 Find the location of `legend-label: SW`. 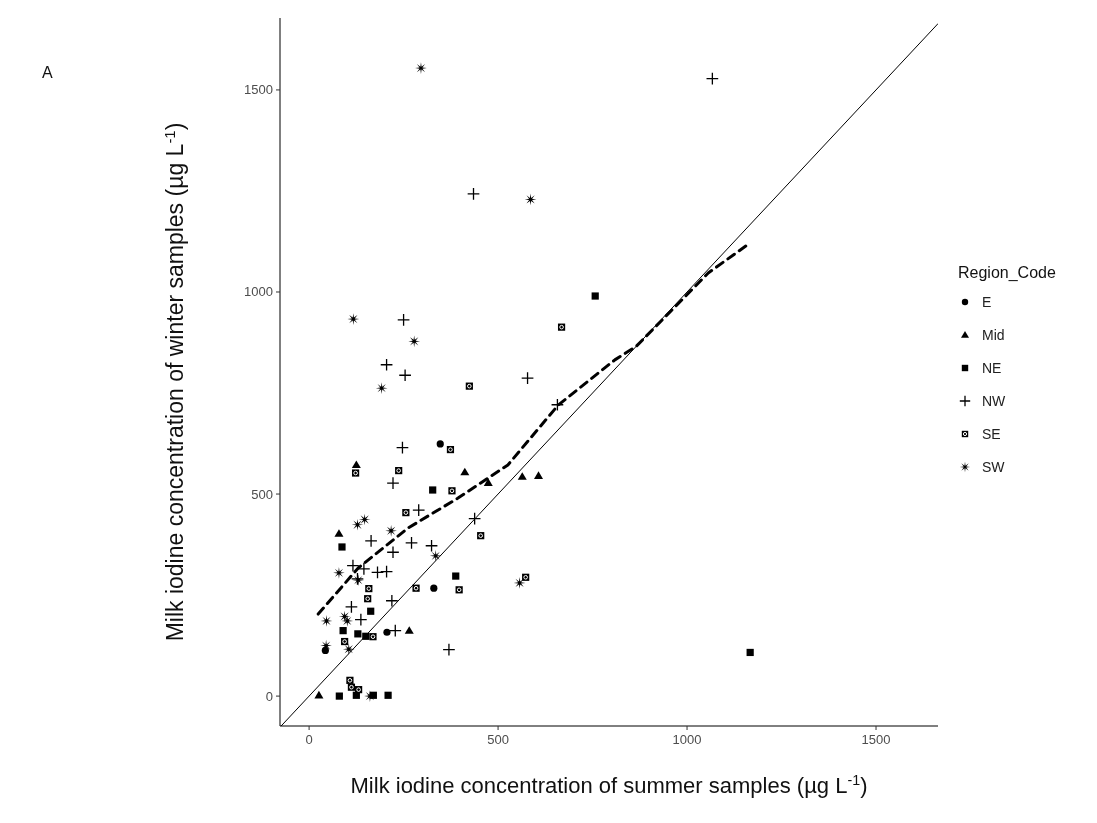

legend-label: SW is located at coordinates (994, 467).